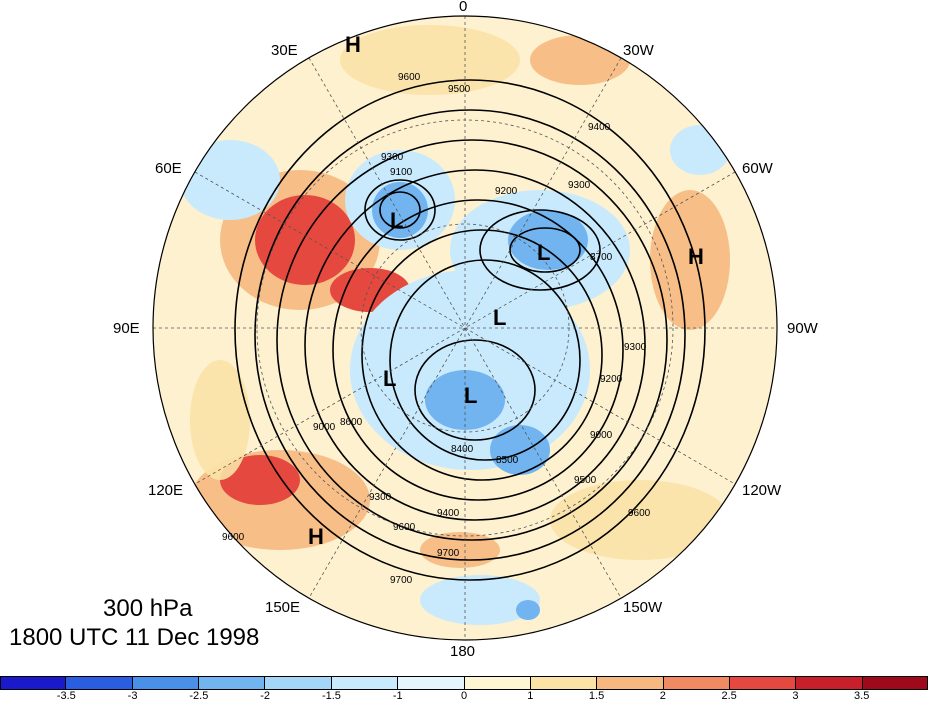  Describe the element at coordinates (134, 637) in the screenshot. I see `time-label: 1800 UTC 11 Dec 1998` at that location.